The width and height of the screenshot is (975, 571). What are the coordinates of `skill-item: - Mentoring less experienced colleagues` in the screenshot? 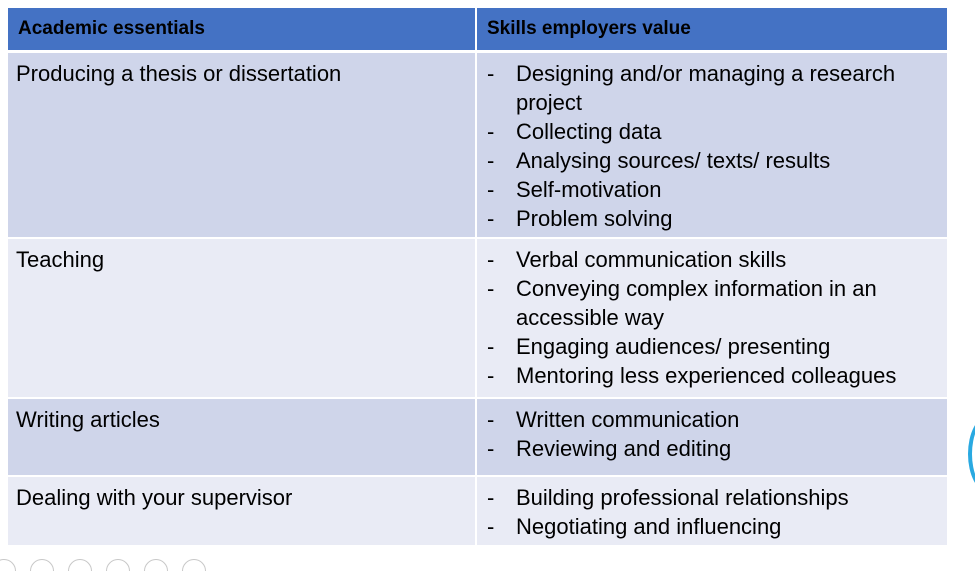 It's located at (712, 375).